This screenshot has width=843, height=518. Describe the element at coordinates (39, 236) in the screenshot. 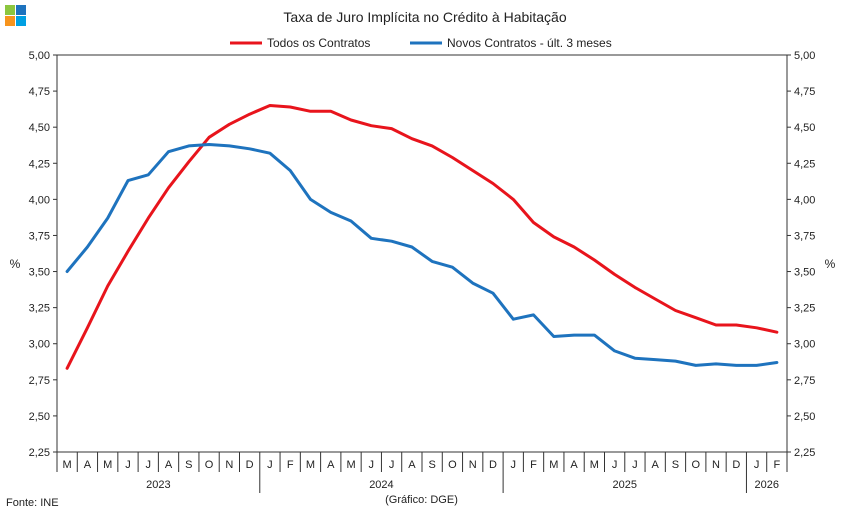

I see `y-left-tick-label: 3,75` at that location.